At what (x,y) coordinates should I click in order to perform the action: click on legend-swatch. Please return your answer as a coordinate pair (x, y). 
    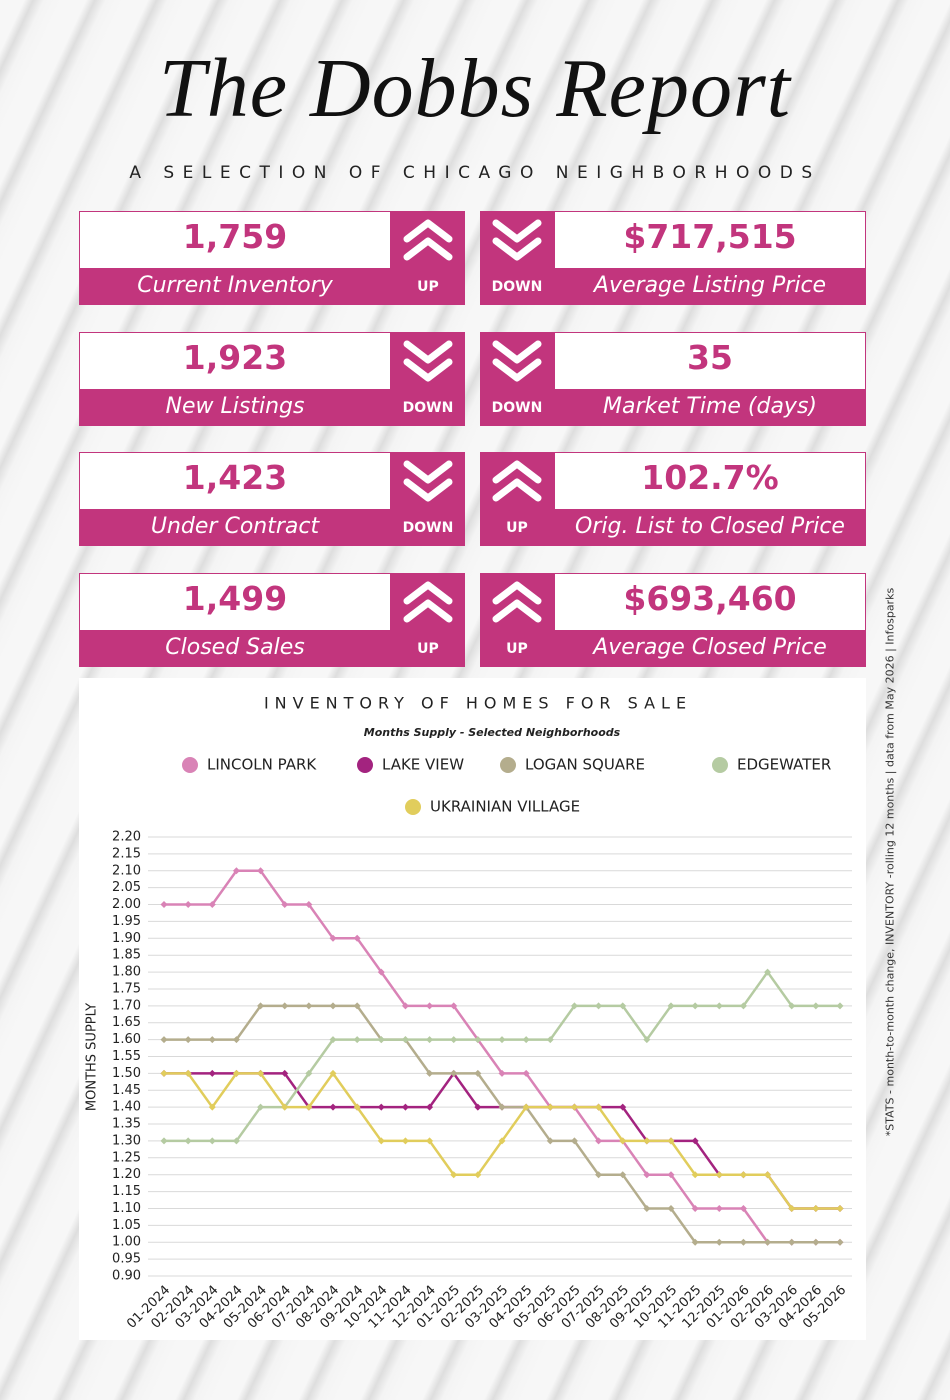
    Looking at the image, I should click on (720, 765).